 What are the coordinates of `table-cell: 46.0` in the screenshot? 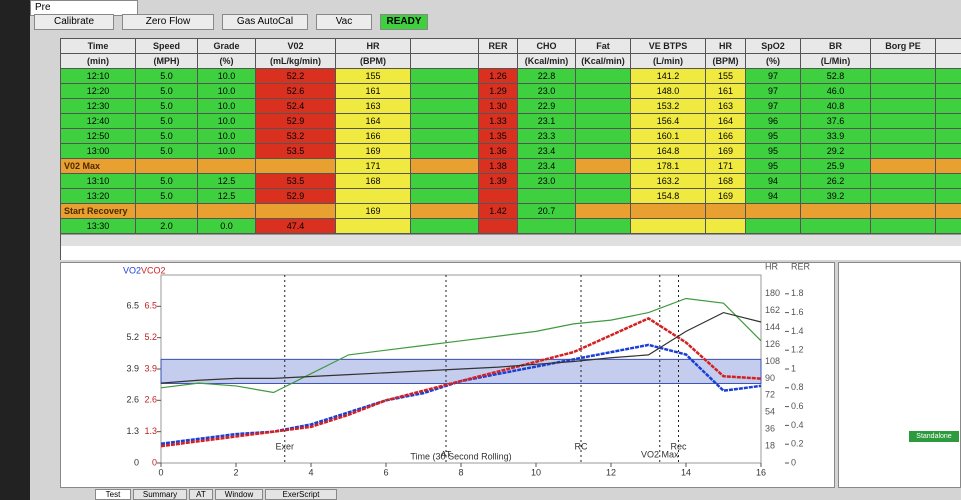 It's located at (836, 91).